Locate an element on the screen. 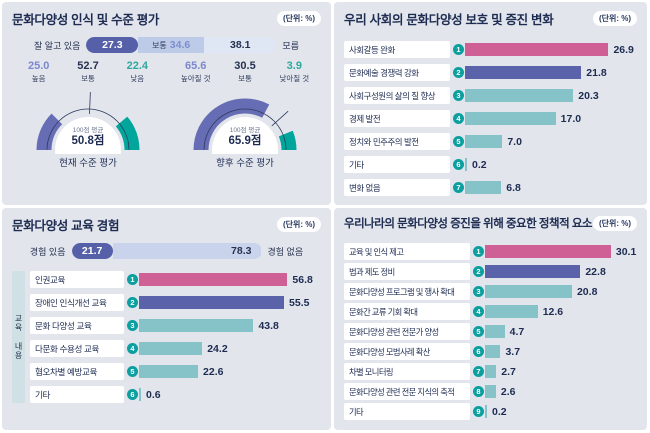 The height and width of the screenshot is (433, 650). rank-badge: 5 is located at coordinates (478, 331).